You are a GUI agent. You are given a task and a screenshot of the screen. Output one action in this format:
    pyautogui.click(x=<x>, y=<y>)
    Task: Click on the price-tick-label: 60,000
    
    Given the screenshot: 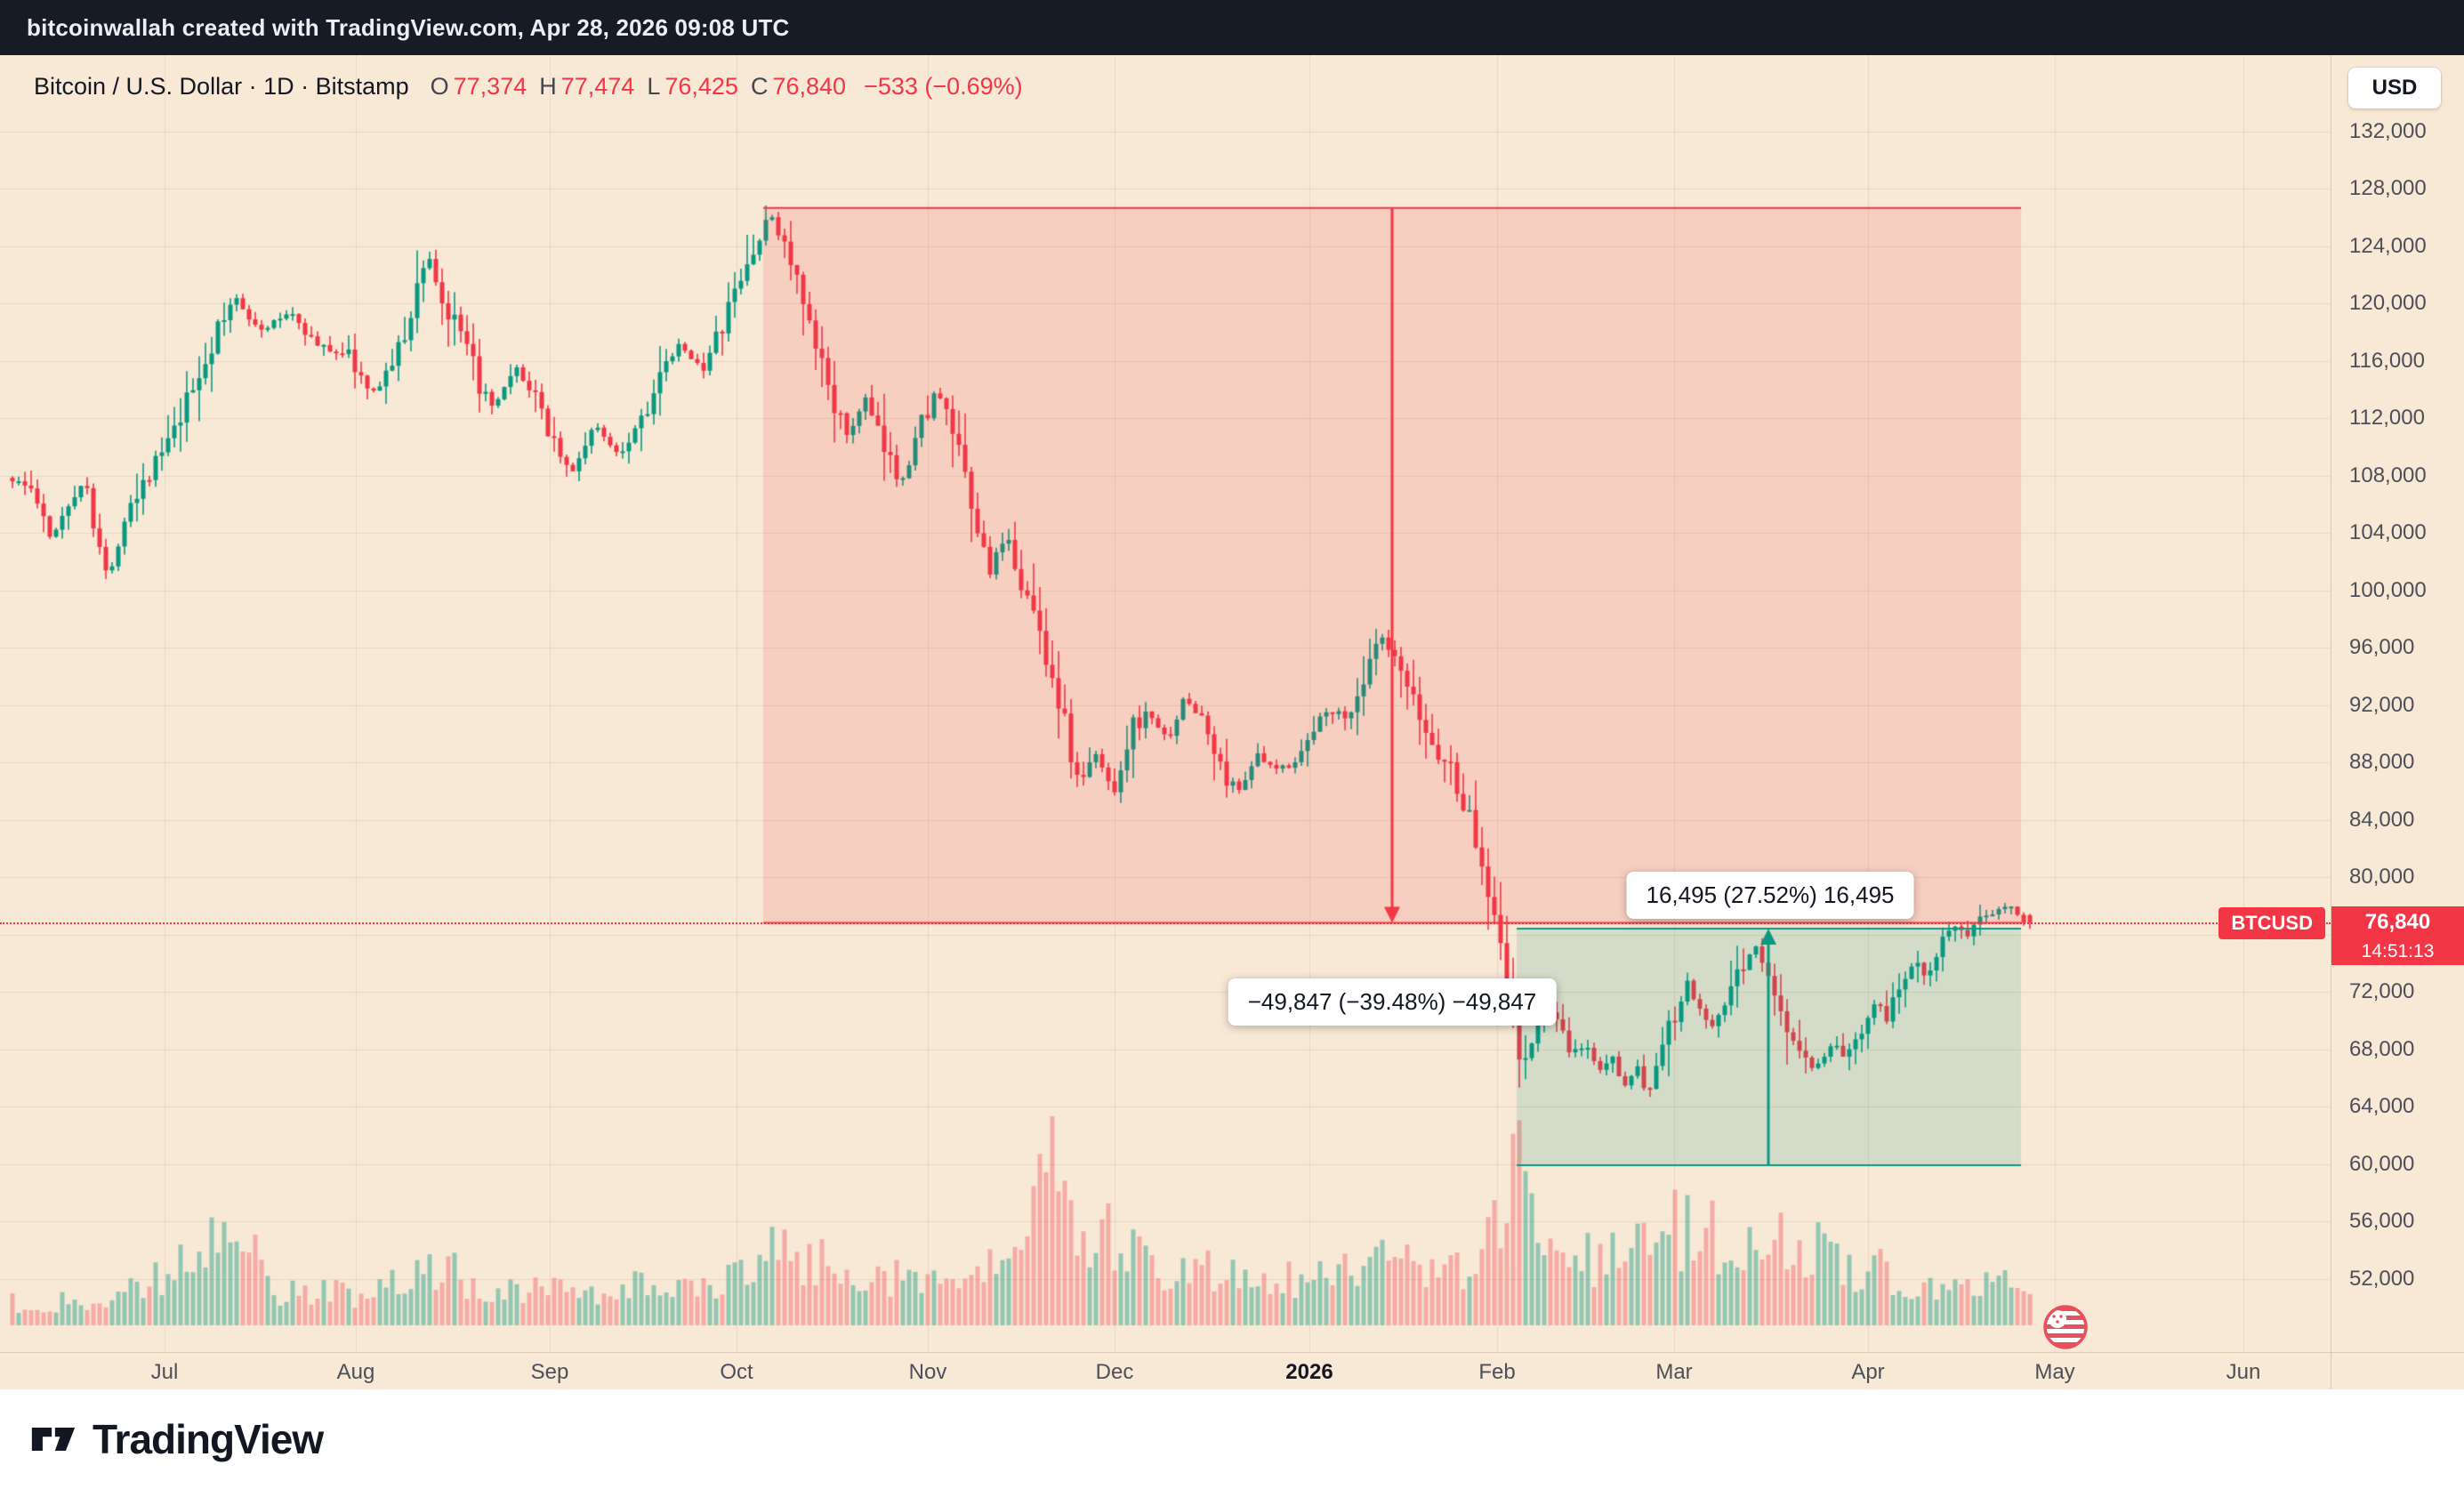 What is the action you would take?
    pyautogui.click(x=2382, y=1163)
    